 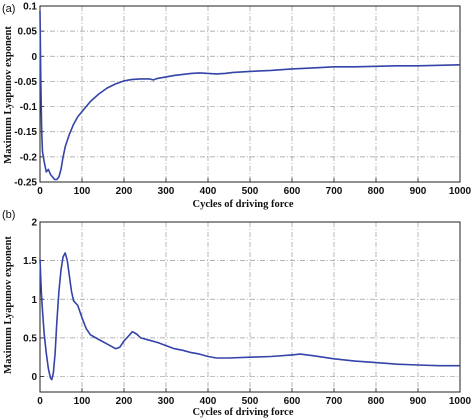 I want to click on y-tick-label: -0.1, so click(x=29, y=107).